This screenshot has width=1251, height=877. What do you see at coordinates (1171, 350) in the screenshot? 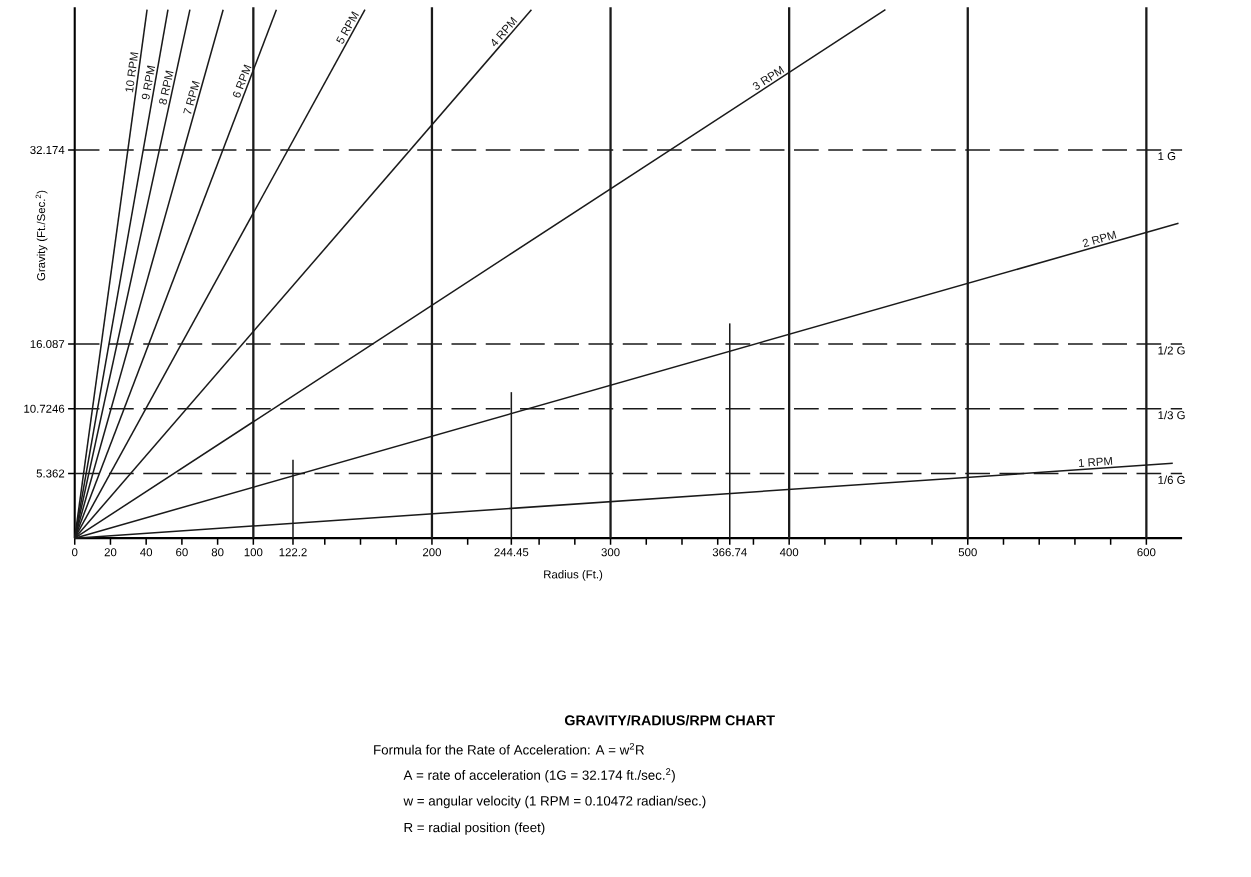
I see `ref-line-label: 1/2 G` at bounding box center [1171, 350].